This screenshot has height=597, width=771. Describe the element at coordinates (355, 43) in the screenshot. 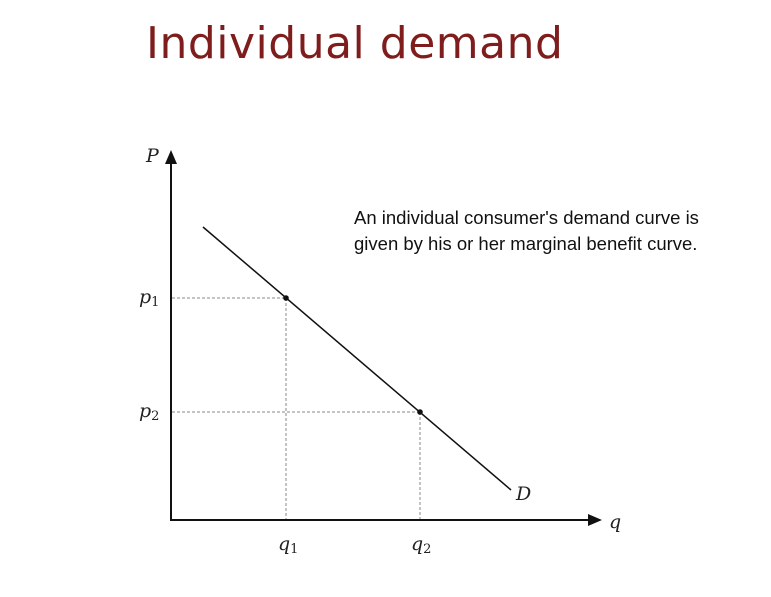

I see `slide-title: Individual demand` at that location.